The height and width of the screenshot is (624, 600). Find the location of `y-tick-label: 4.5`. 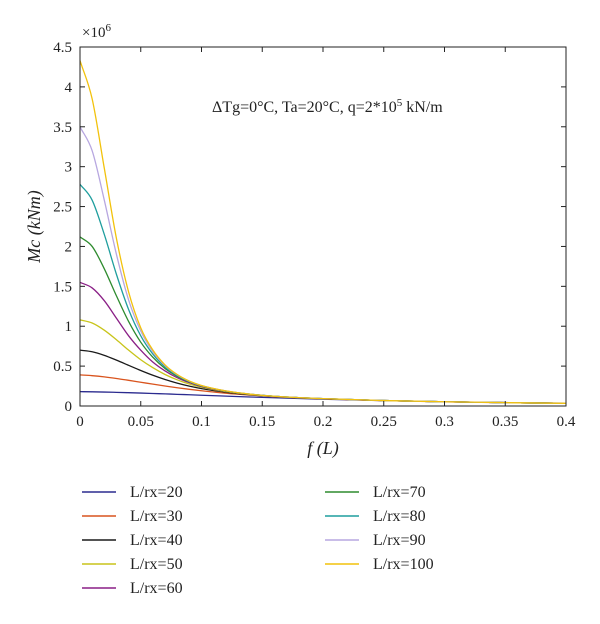

y-tick-label: 4.5 is located at coordinates (62, 48).